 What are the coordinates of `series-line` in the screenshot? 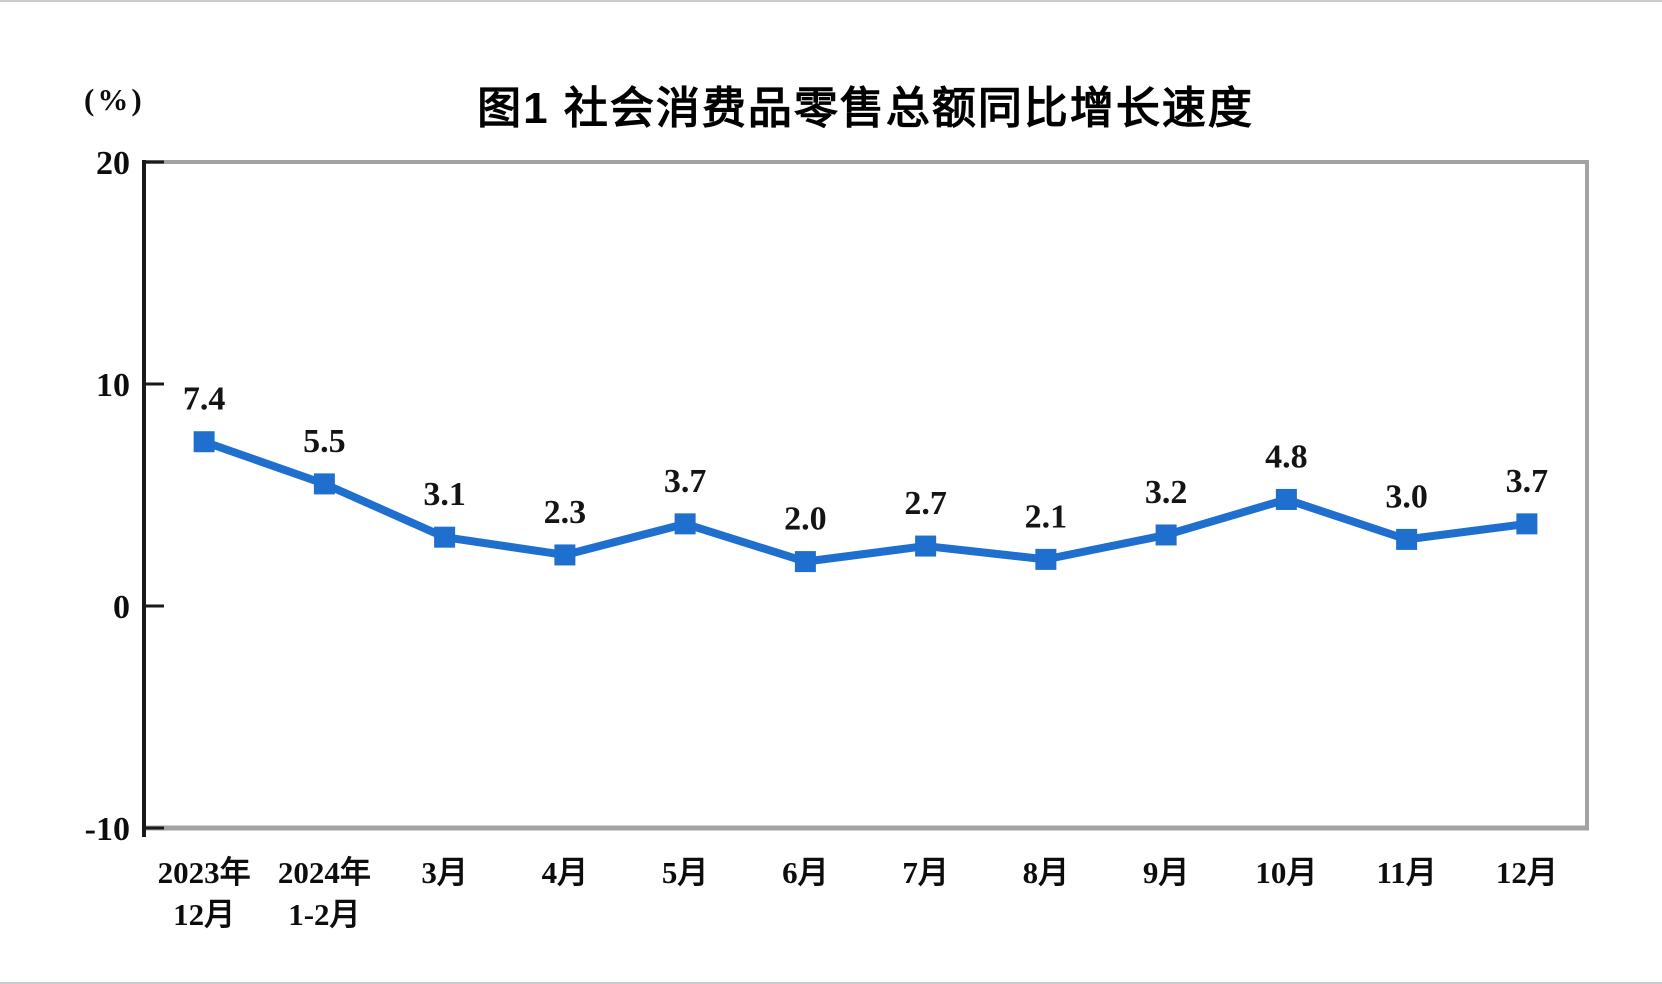 It's located at (865, 501).